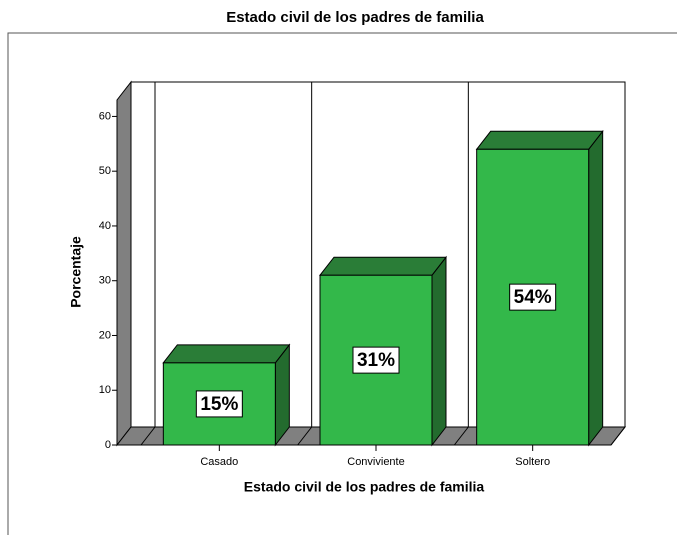 The image size is (677, 535). I want to click on side-wall, so click(124, 263).